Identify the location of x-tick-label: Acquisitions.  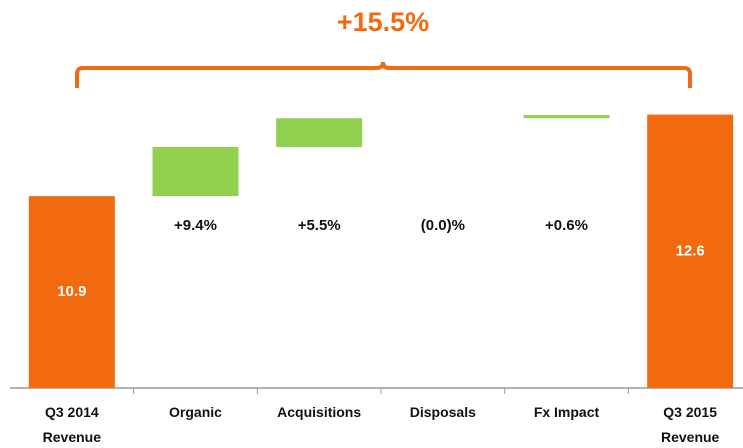
(319, 412).